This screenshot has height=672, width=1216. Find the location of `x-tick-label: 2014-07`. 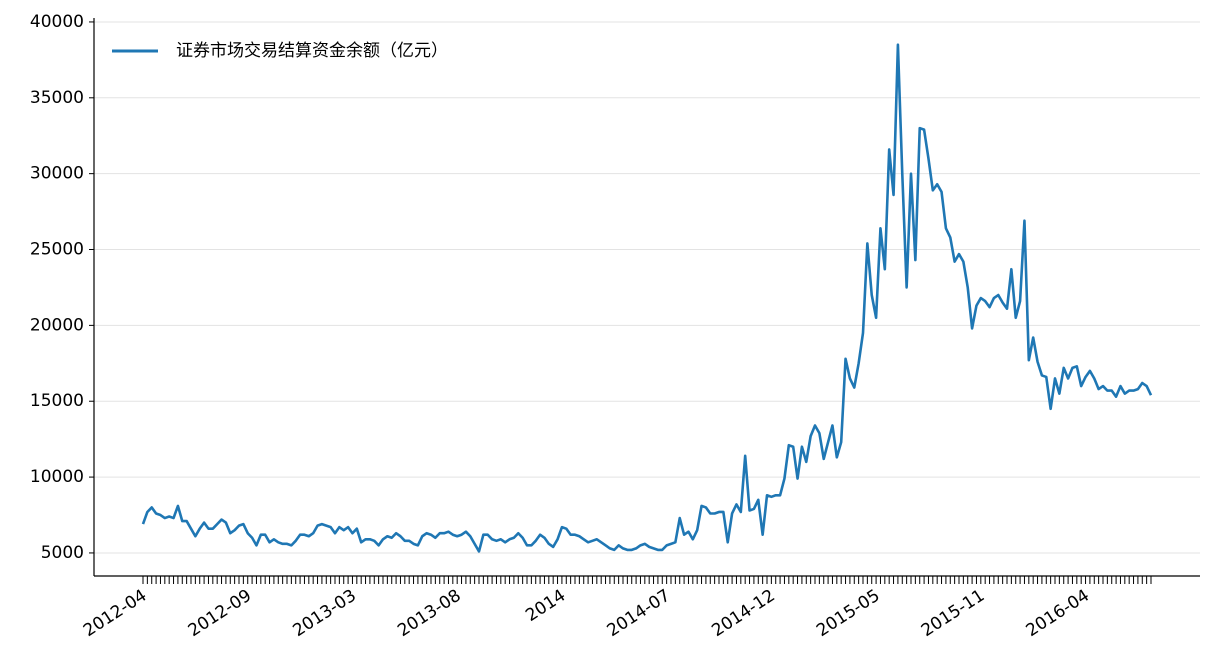

x-tick-label: 2014-07 is located at coordinates (639, 613).